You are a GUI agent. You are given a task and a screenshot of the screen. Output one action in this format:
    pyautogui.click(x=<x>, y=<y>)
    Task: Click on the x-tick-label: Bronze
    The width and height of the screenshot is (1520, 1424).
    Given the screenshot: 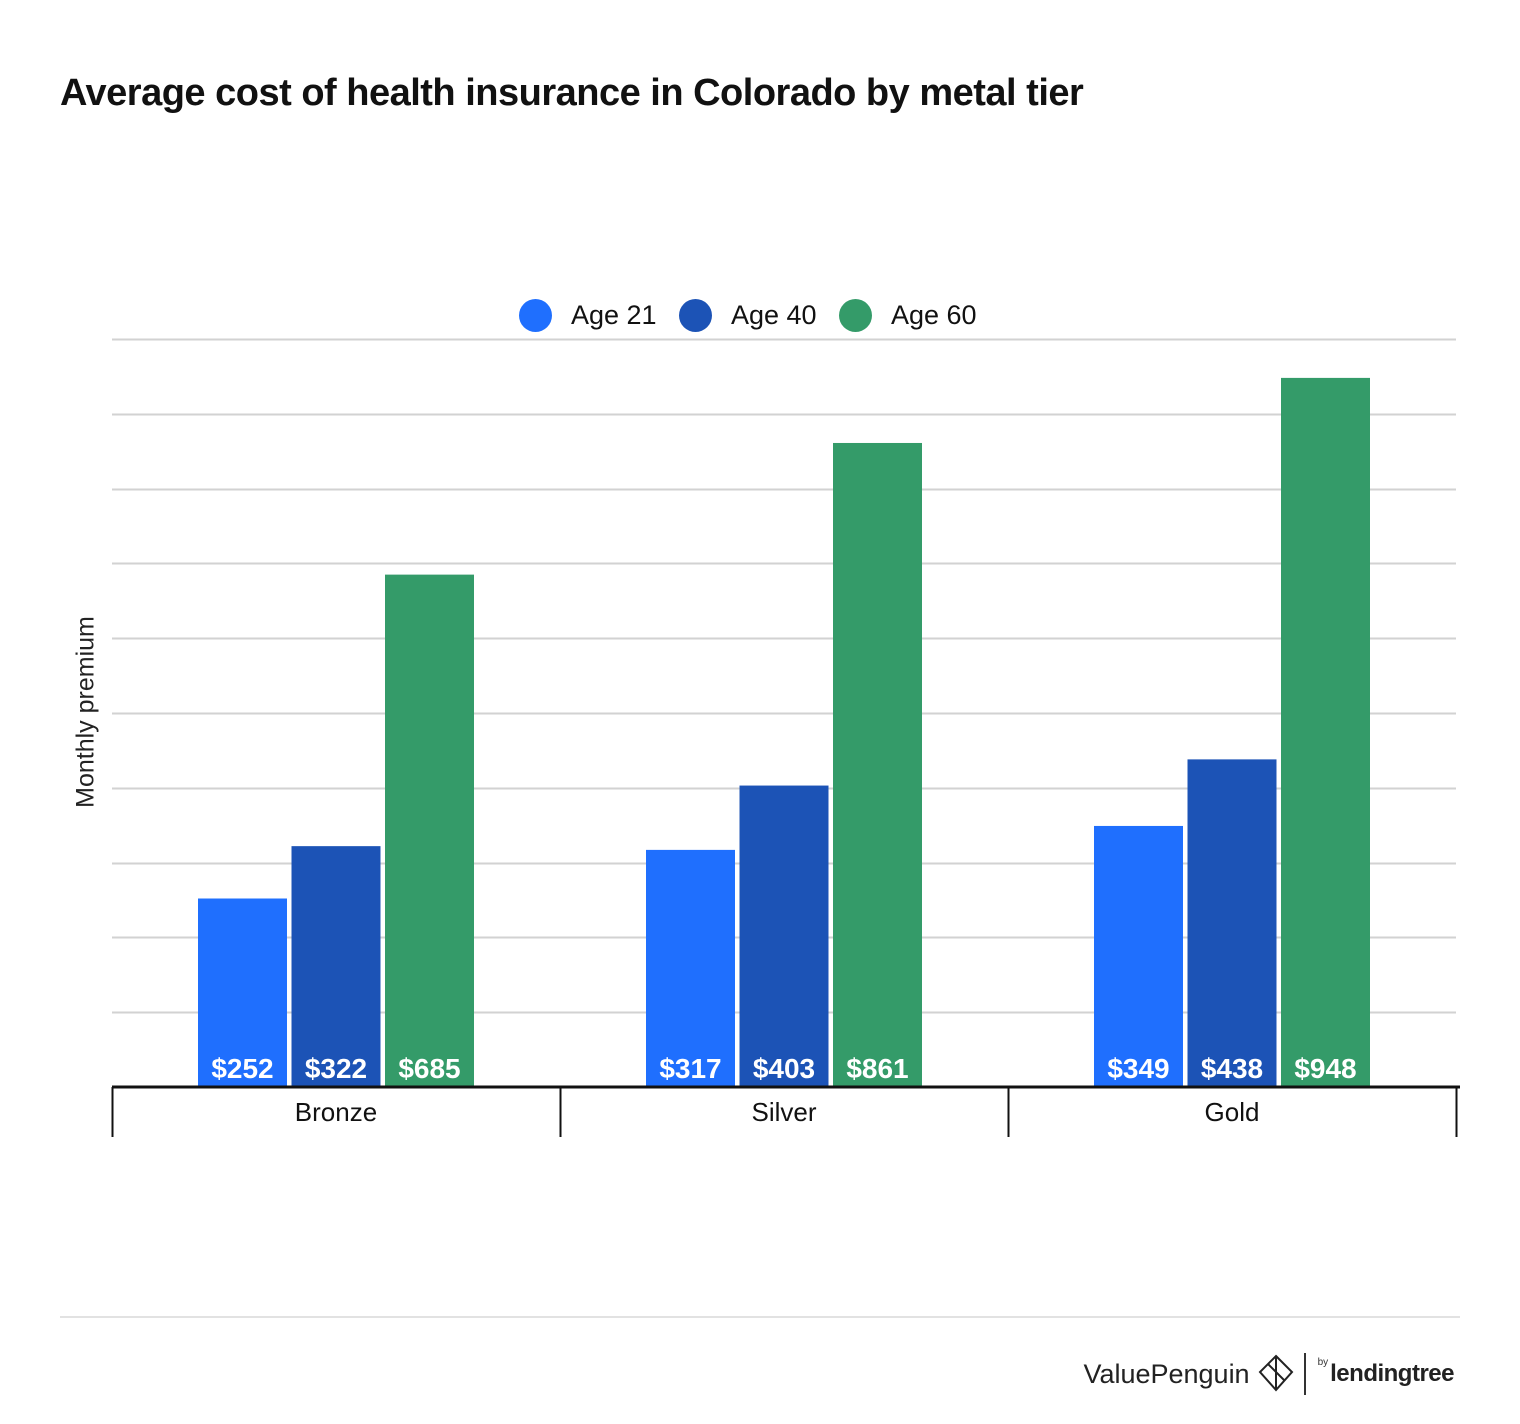 What is the action you would take?
    pyautogui.click(x=336, y=1112)
    